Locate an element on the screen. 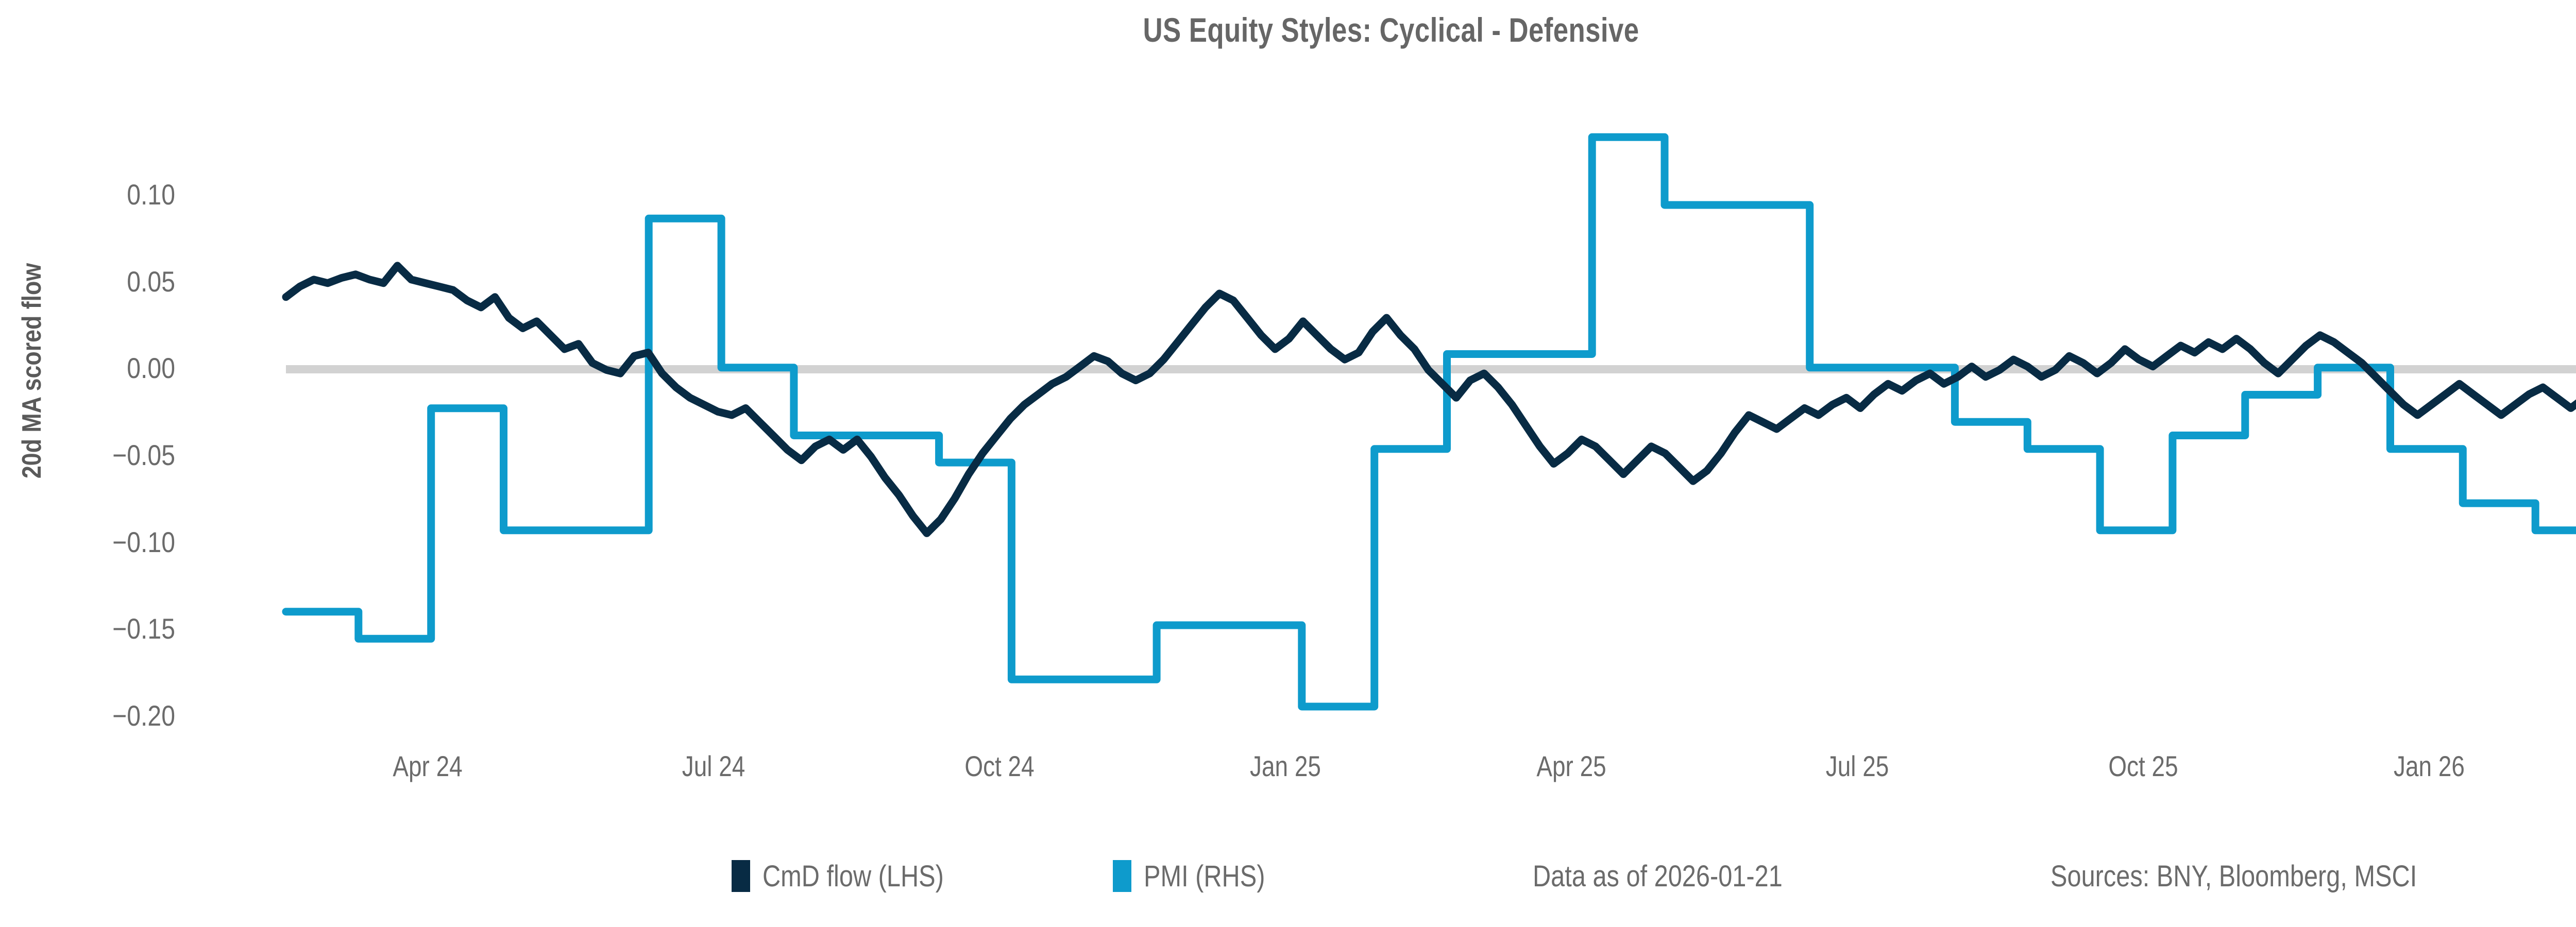 Image resolution: width=2576 pixels, height=927 pixels. y-axis-left-tick: −0.15 is located at coordinates (143, 628).